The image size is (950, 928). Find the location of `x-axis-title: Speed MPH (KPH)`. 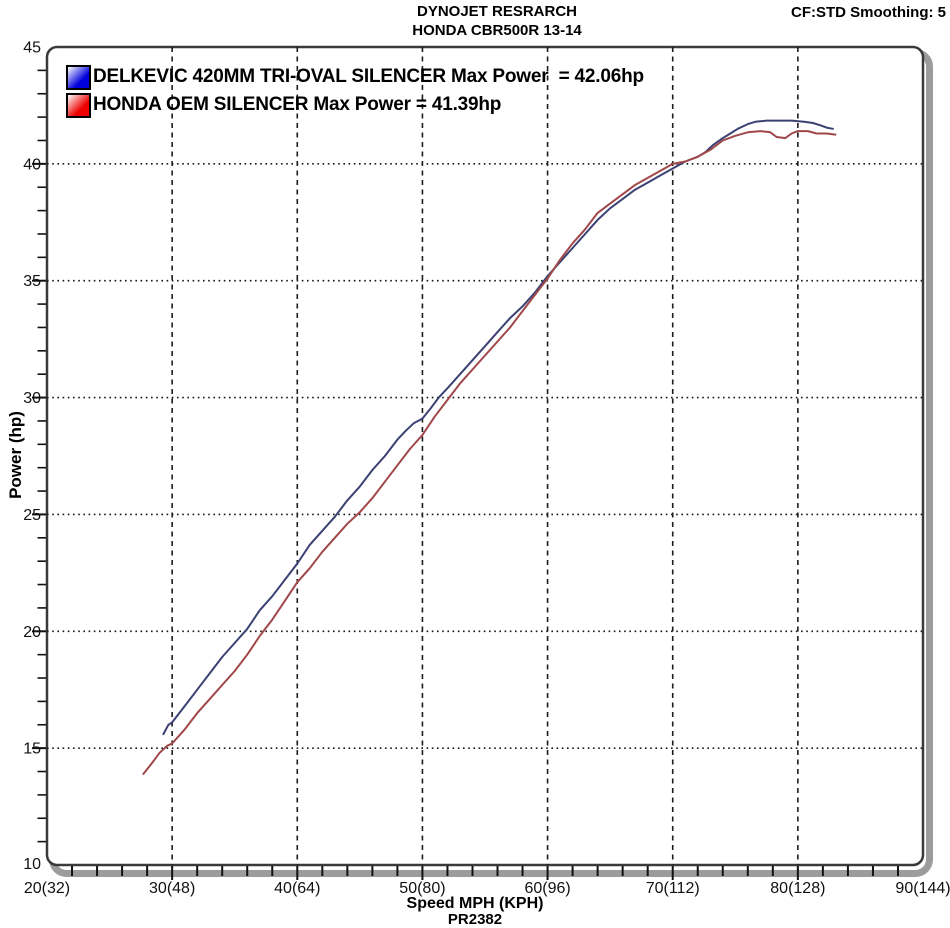

x-axis-title: Speed MPH (KPH) is located at coordinates (475, 903).